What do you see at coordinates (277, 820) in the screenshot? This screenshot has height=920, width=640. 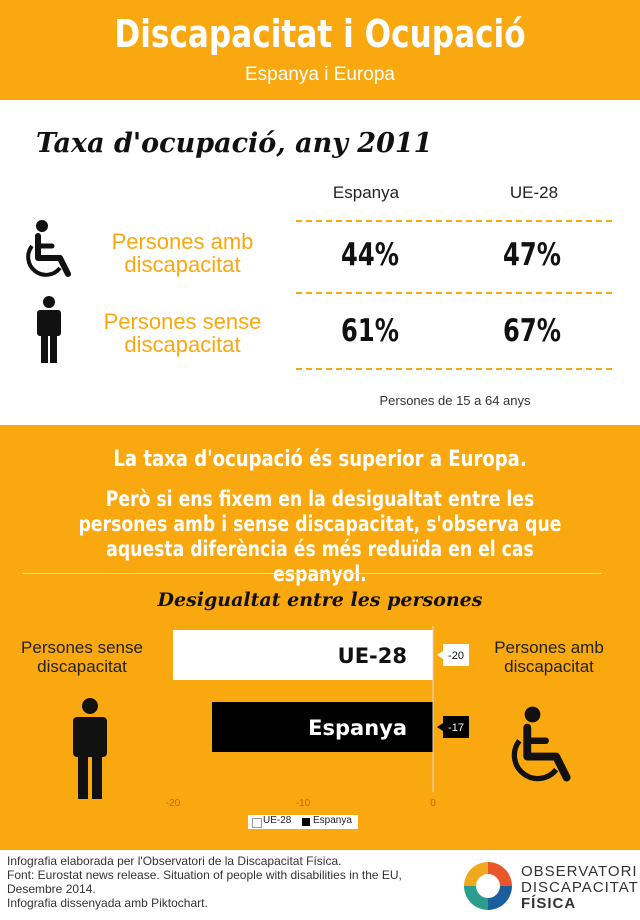 I see `legend-label-ue28: UE-28` at bounding box center [277, 820].